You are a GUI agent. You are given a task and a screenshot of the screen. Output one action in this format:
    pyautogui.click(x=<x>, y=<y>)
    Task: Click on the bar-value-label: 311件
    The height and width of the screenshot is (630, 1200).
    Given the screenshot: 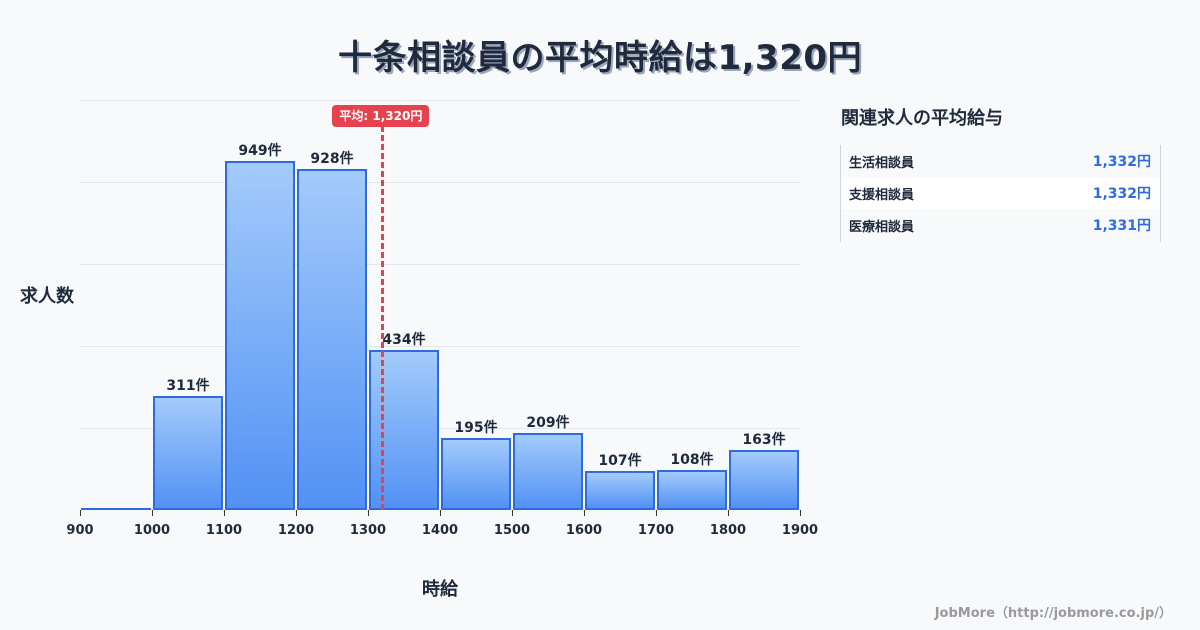 What is the action you would take?
    pyautogui.click(x=188, y=385)
    